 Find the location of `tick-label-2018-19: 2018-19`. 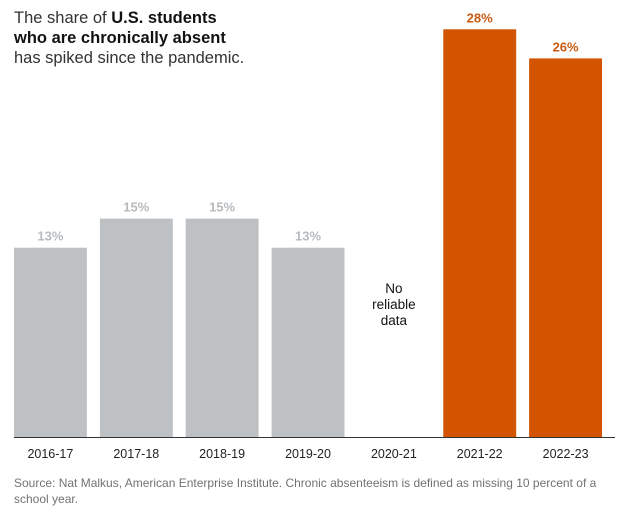

tick-label-2018-19: 2018-19 is located at coordinates (222, 454).